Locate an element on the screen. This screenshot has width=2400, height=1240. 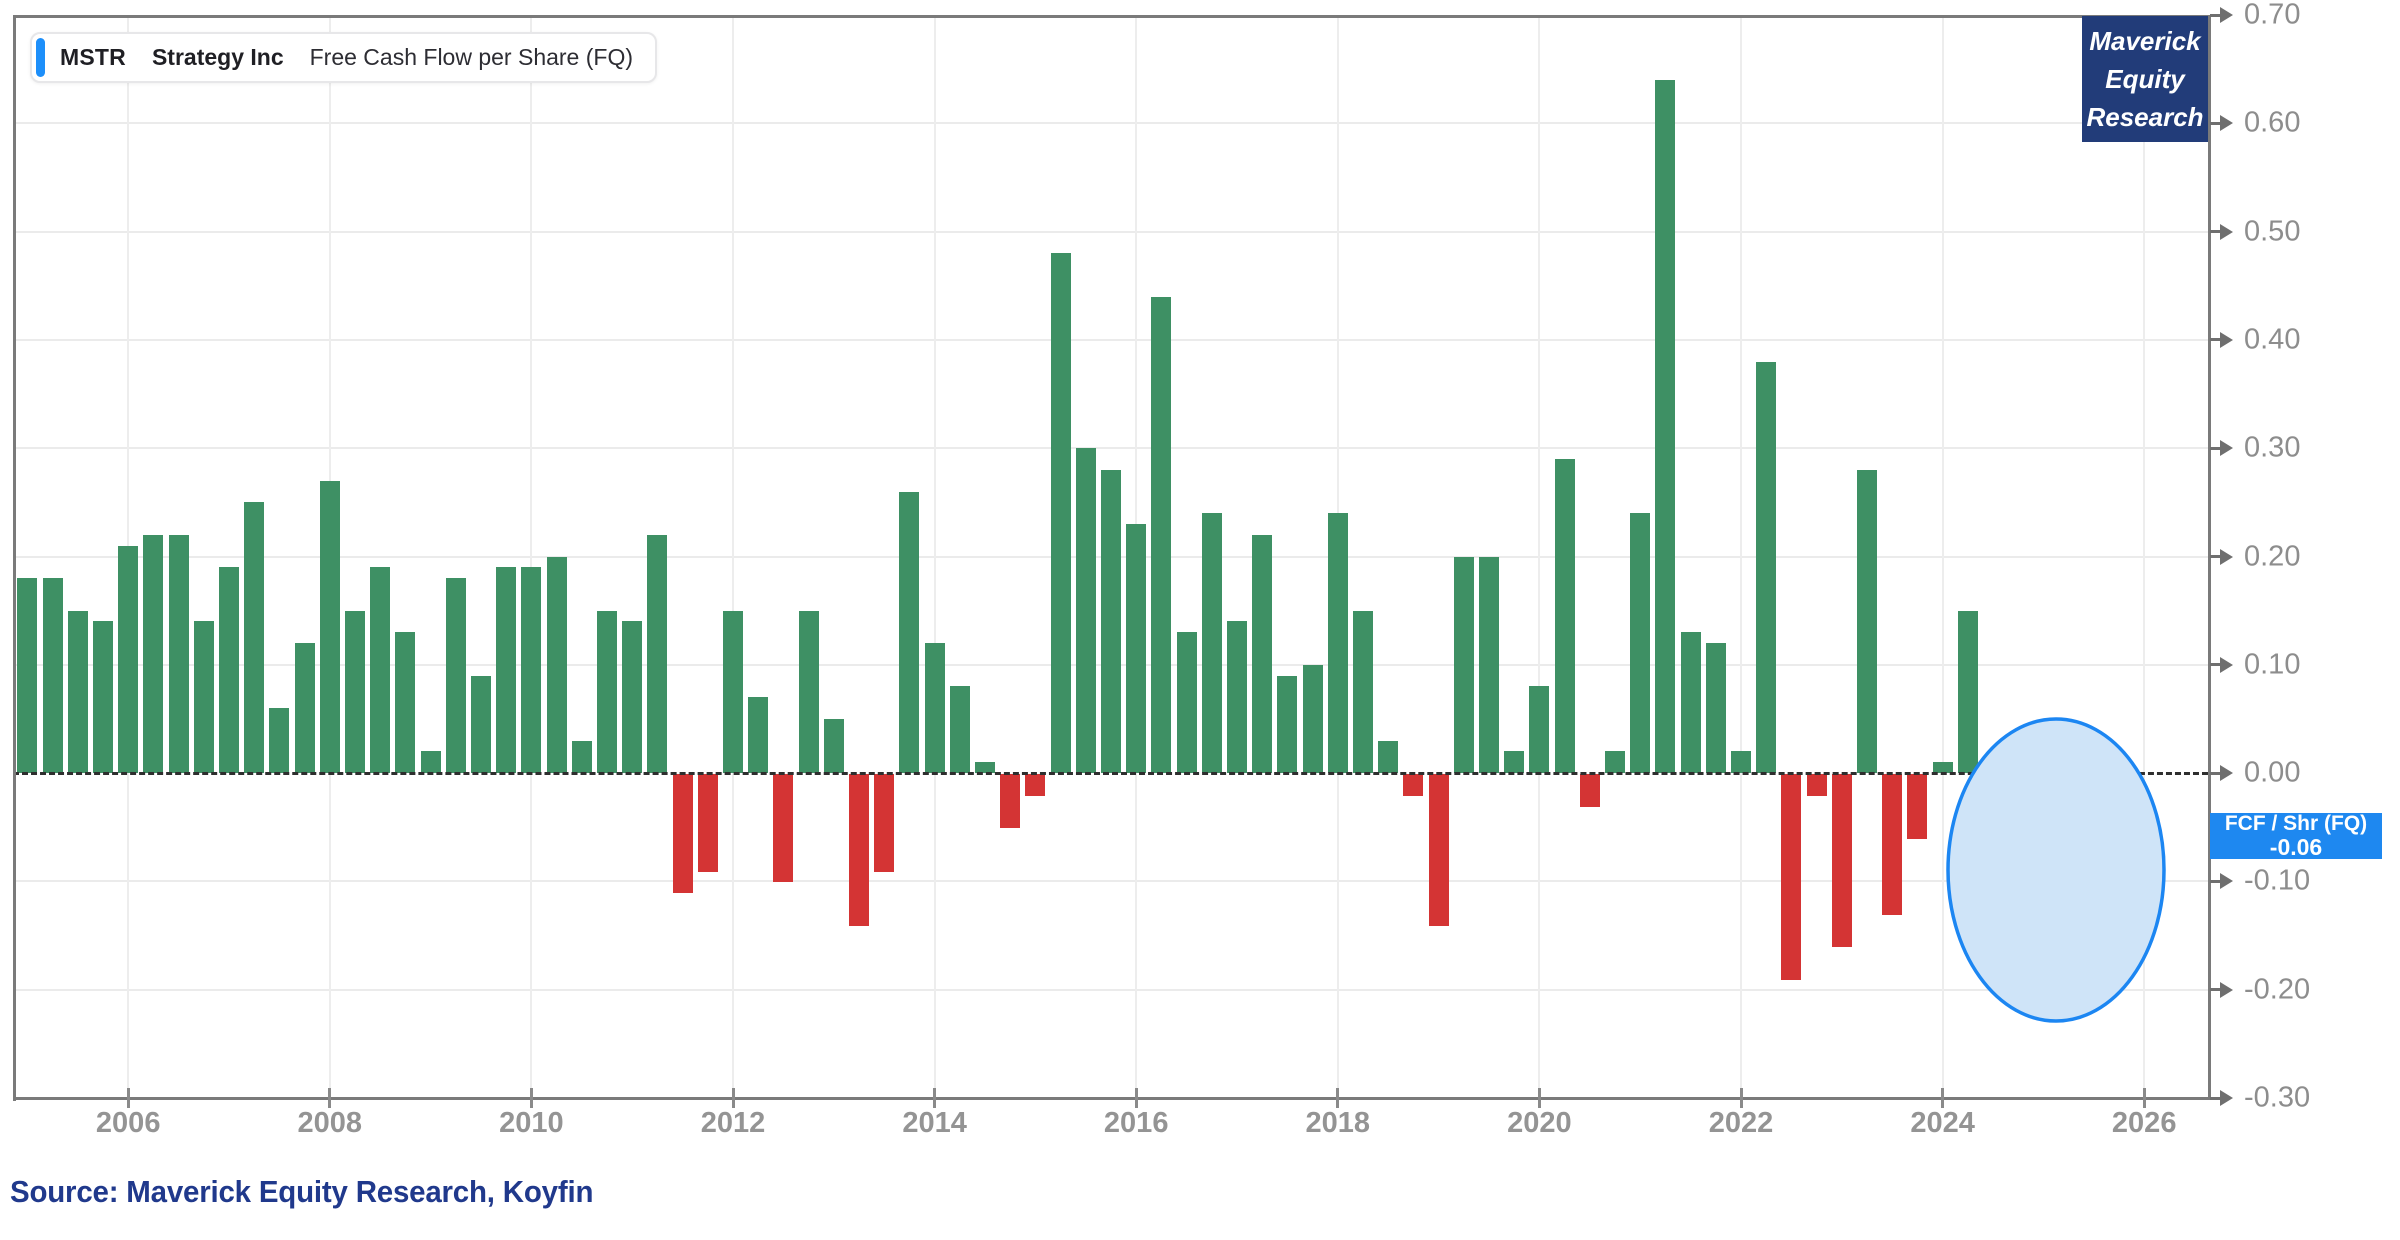
y-axis-label: 0.40 is located at coordinates (2272, 339).